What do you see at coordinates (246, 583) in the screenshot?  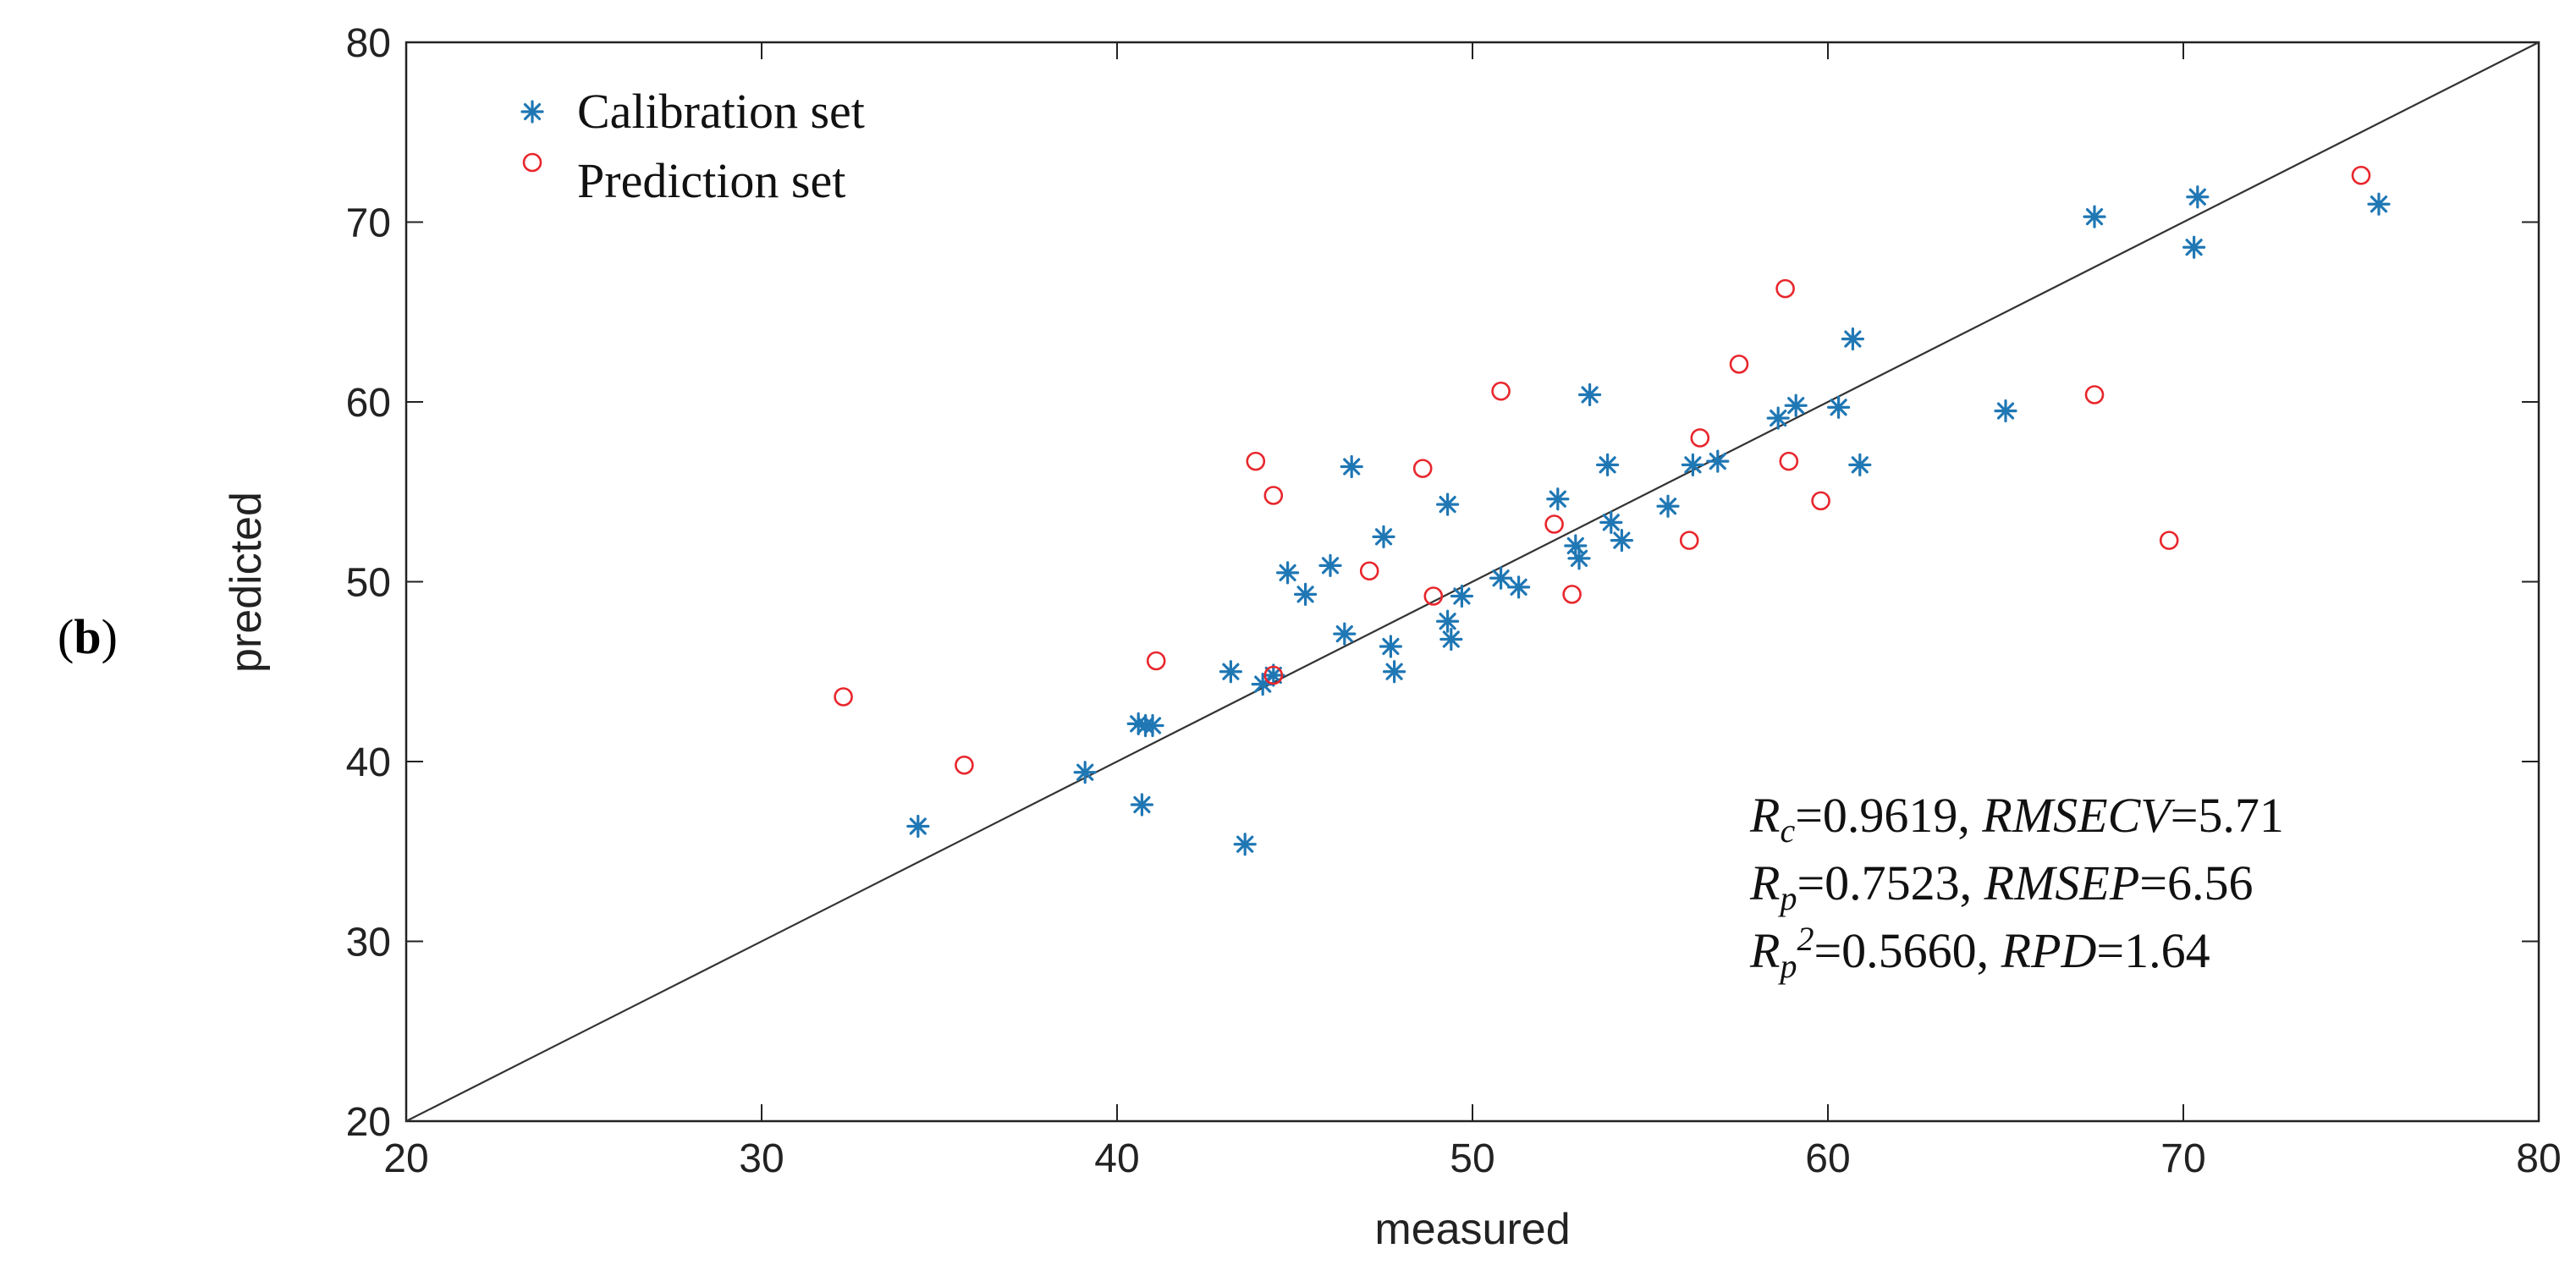 I see `y-axis-label: predicted` at bounding box center [246, 583].